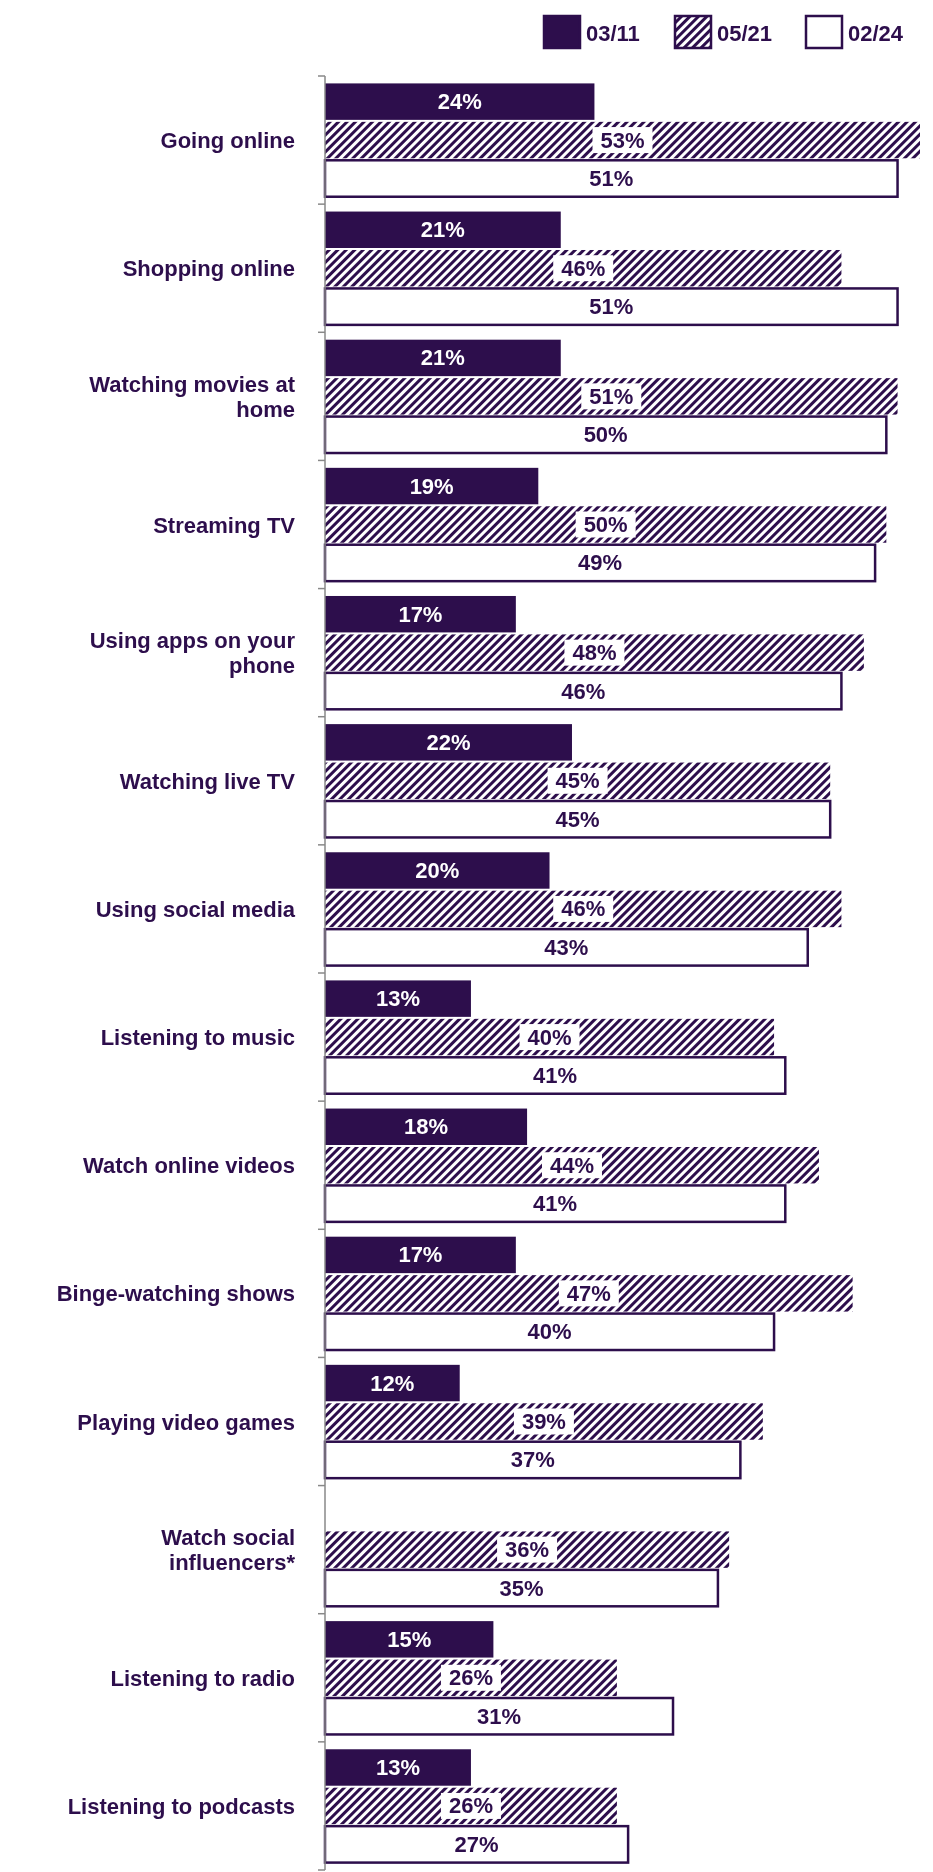  What do you see at coordinates (224, 524) in the screenshot?
I see `y-tick-label: Streaming TV` at bounding box center [224, 524].